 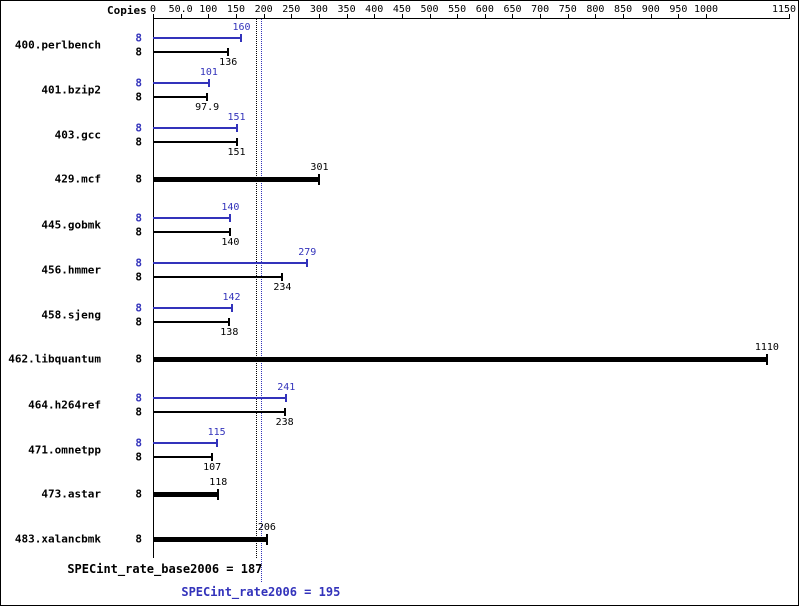 I want to click on axis-tick-label: 400, so click(x=374, y=9).